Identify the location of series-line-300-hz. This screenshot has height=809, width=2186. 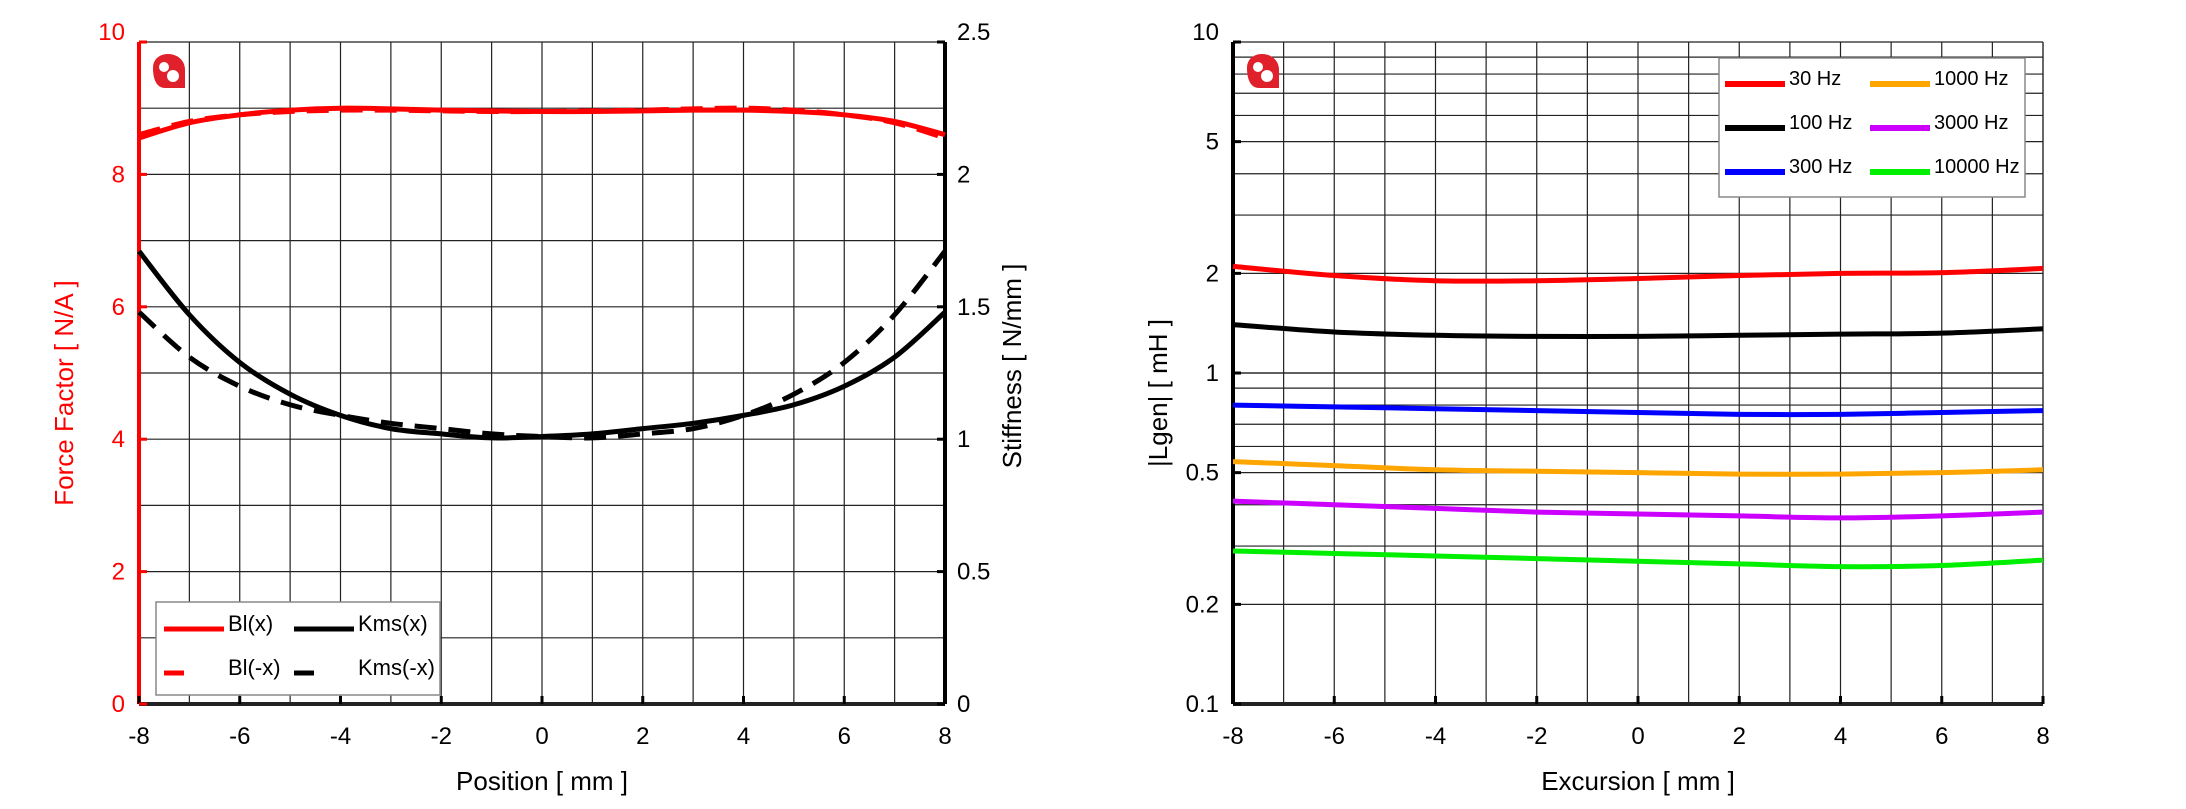
(1638, 410).